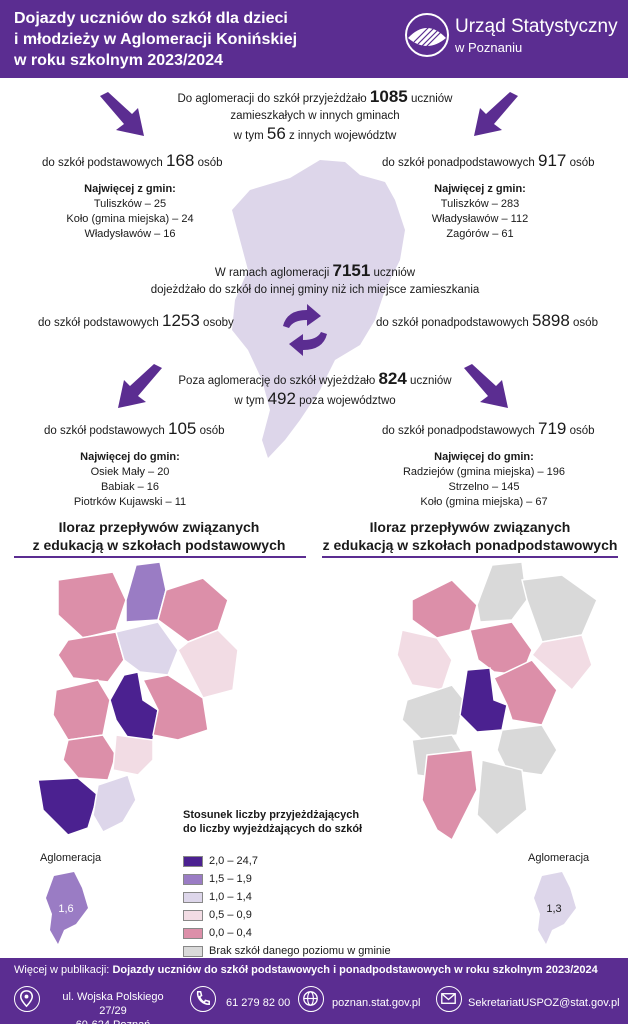  What do you see at coordinates (71, 858) in the screenshot?
I see `aglom-label-left: Aglomeracja` at bounding box center [71, 858].